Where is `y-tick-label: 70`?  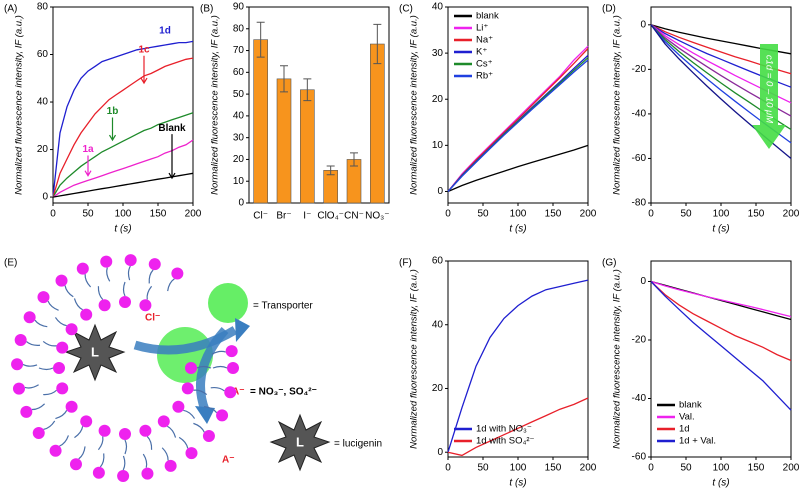 y-tick-label: 70 is located at coordinates (239, 50).